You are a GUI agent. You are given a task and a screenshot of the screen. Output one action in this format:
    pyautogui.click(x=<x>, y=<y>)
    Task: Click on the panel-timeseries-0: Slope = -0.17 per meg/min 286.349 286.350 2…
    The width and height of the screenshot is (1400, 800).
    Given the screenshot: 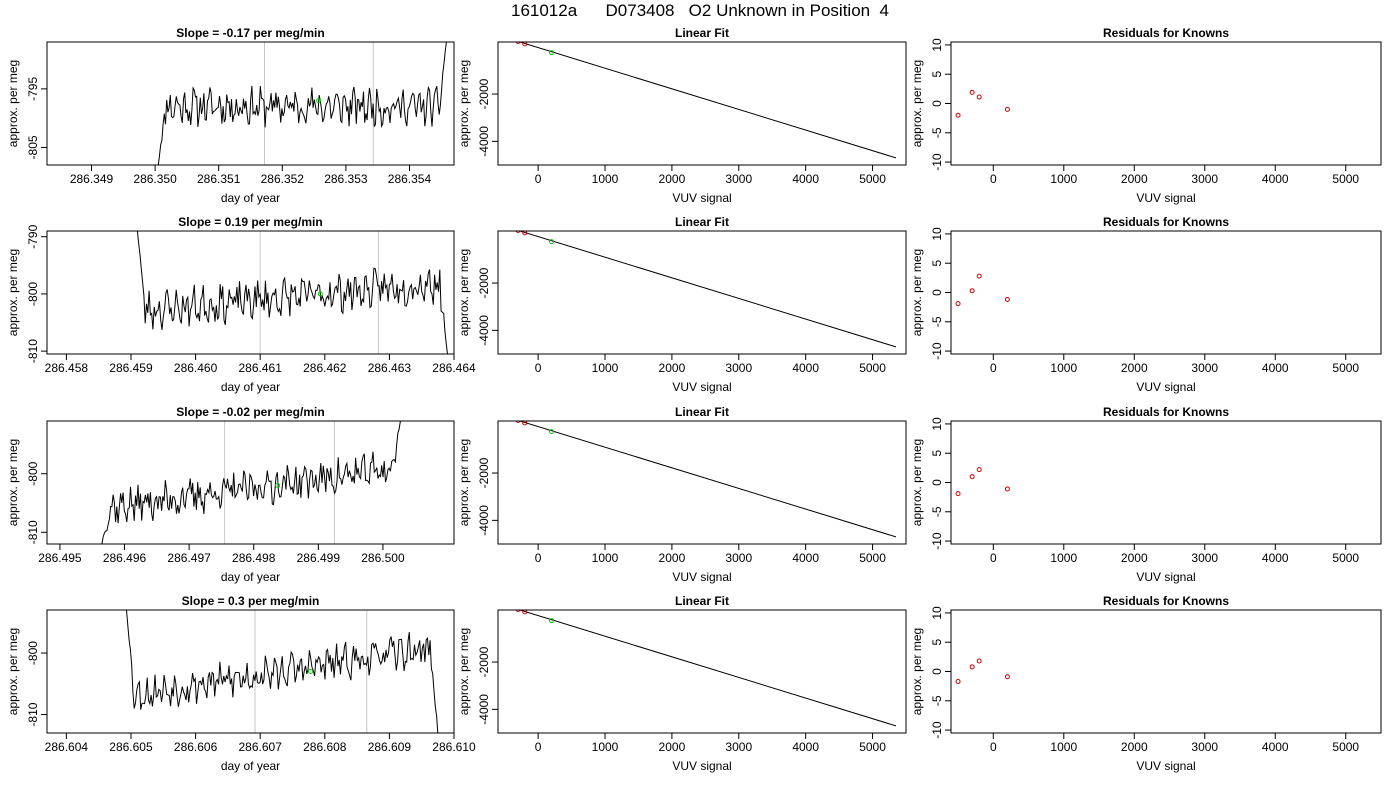 What is the action you would take?
    pyautogui.click(x=230, y=115)
    